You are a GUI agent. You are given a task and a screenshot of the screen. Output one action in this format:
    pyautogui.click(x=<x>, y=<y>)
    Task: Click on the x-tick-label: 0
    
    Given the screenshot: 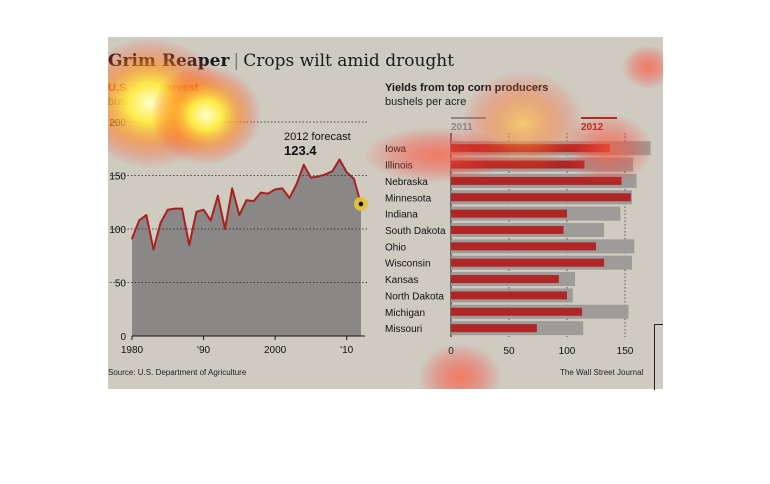 What is the action you would take?
    pyautogui.click(x=451, y=351)
    